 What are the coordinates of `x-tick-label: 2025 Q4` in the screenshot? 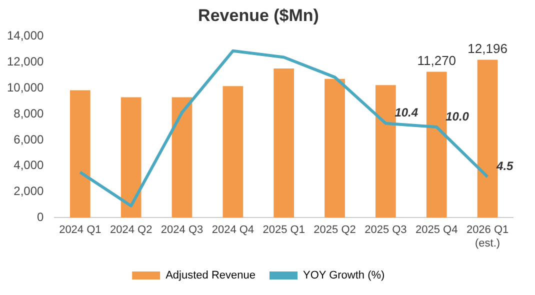 It's located at (437, 230).